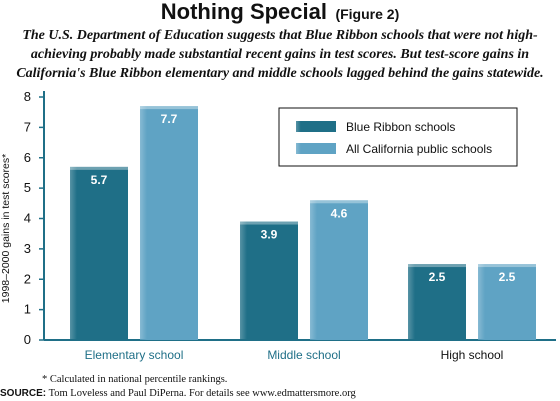 This screenshot has width=560, height=401. What do you see at coordinates (303, 355) in the screenshot?
I see `x-category-label: Middle school` at bounding box center [303, 355].